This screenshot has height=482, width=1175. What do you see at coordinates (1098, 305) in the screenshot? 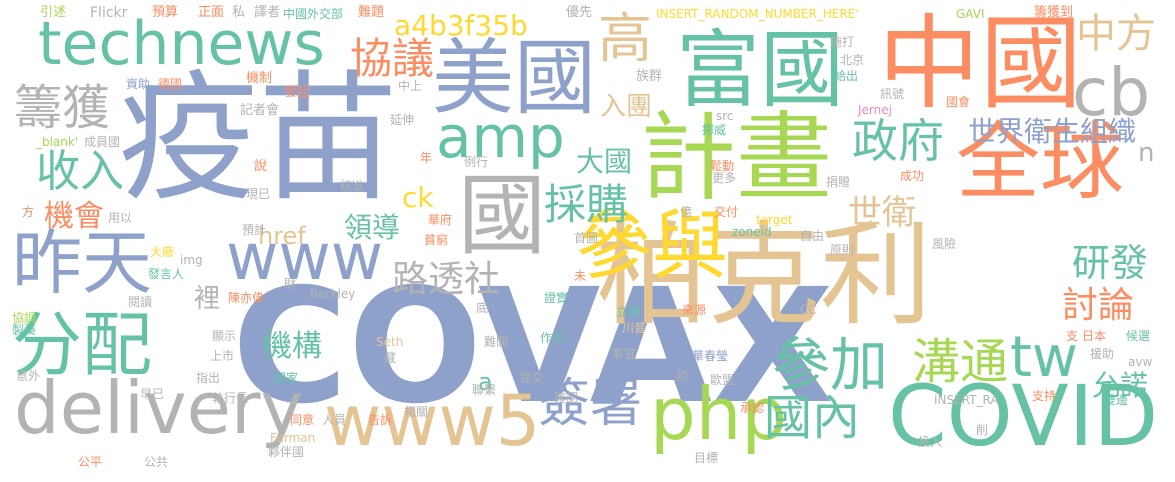
I see `word-taolun: 討論` at bounding box center [1098, 305].